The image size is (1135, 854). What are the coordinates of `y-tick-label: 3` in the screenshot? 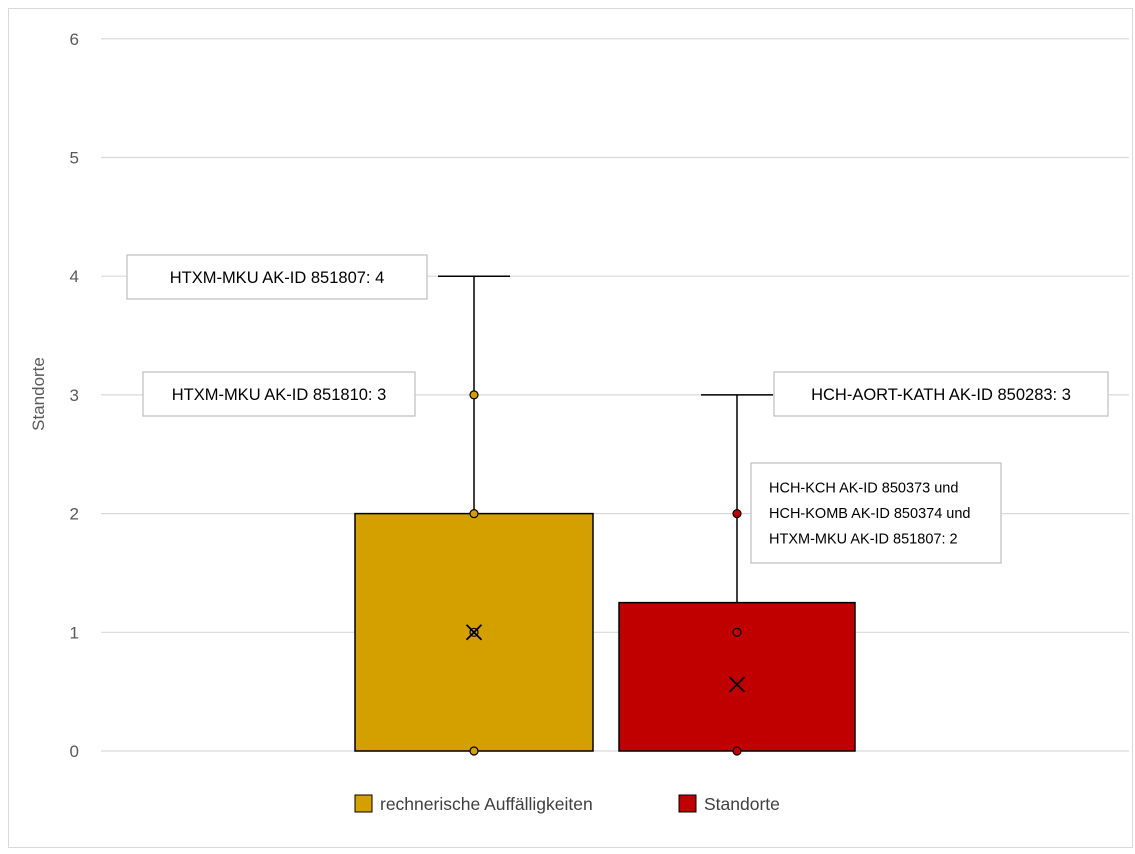 It's located at (74, 395).